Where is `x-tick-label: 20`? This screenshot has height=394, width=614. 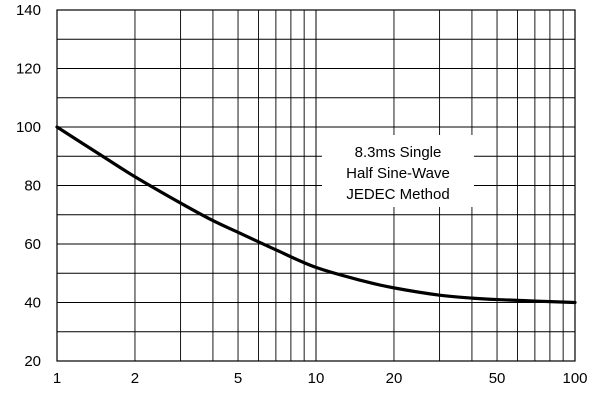
x-tick-label: 20 is located at coordinates (394, 378).